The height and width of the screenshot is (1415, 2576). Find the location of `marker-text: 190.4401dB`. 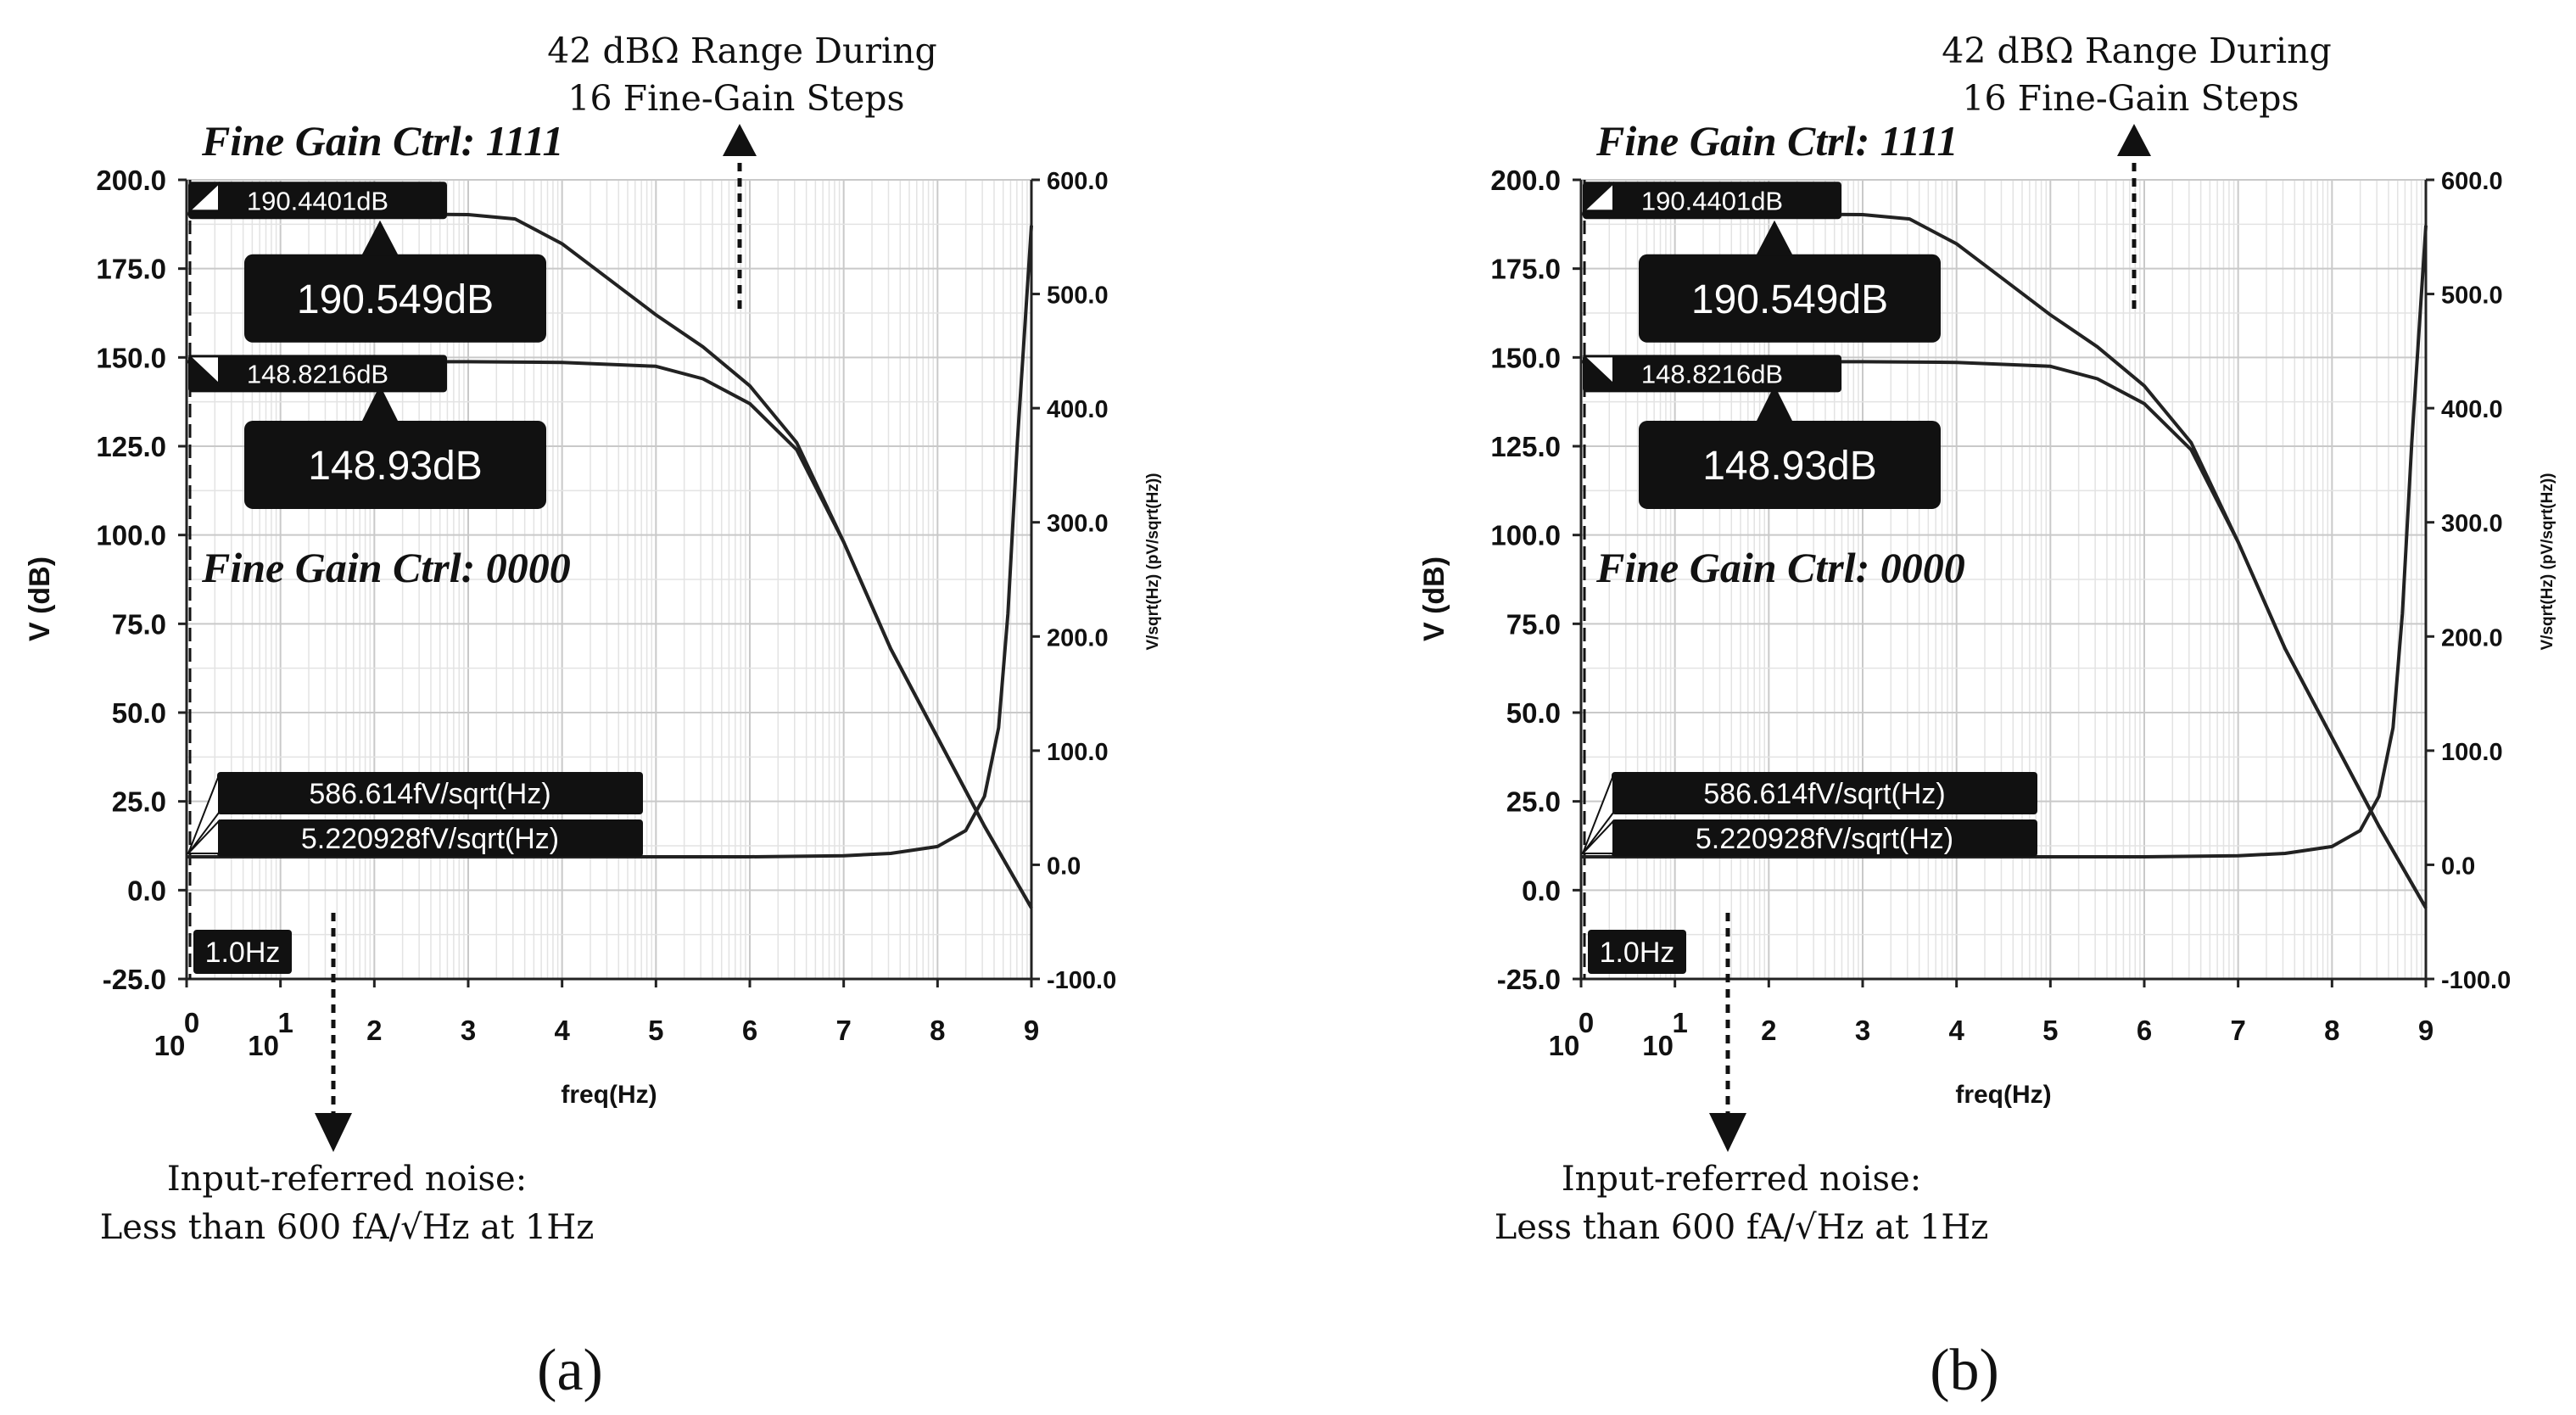

marker-text: 190.4401dB is located at coordinates (1712, 200).